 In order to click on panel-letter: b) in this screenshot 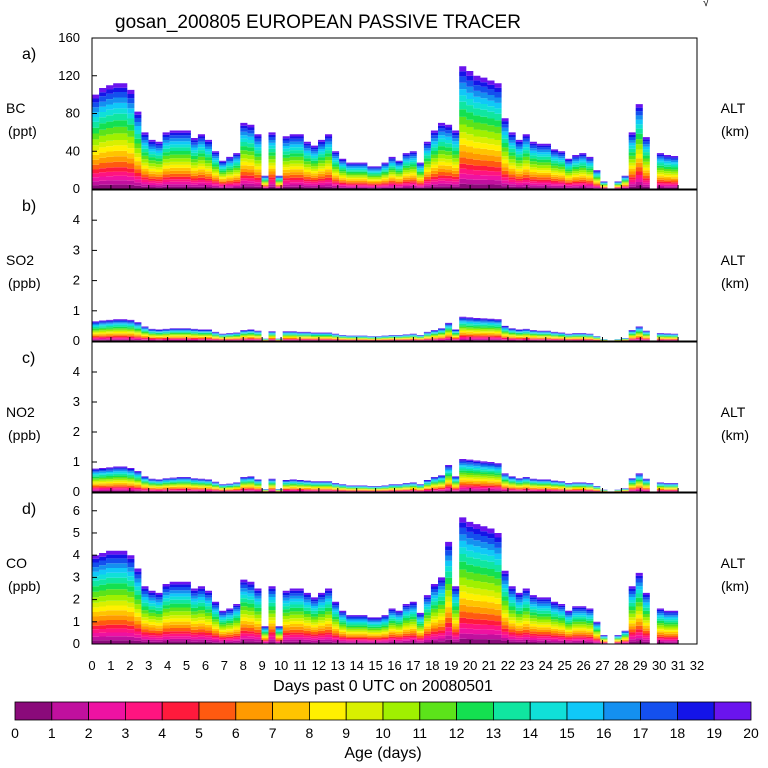, I will do `click(29, 206)`.